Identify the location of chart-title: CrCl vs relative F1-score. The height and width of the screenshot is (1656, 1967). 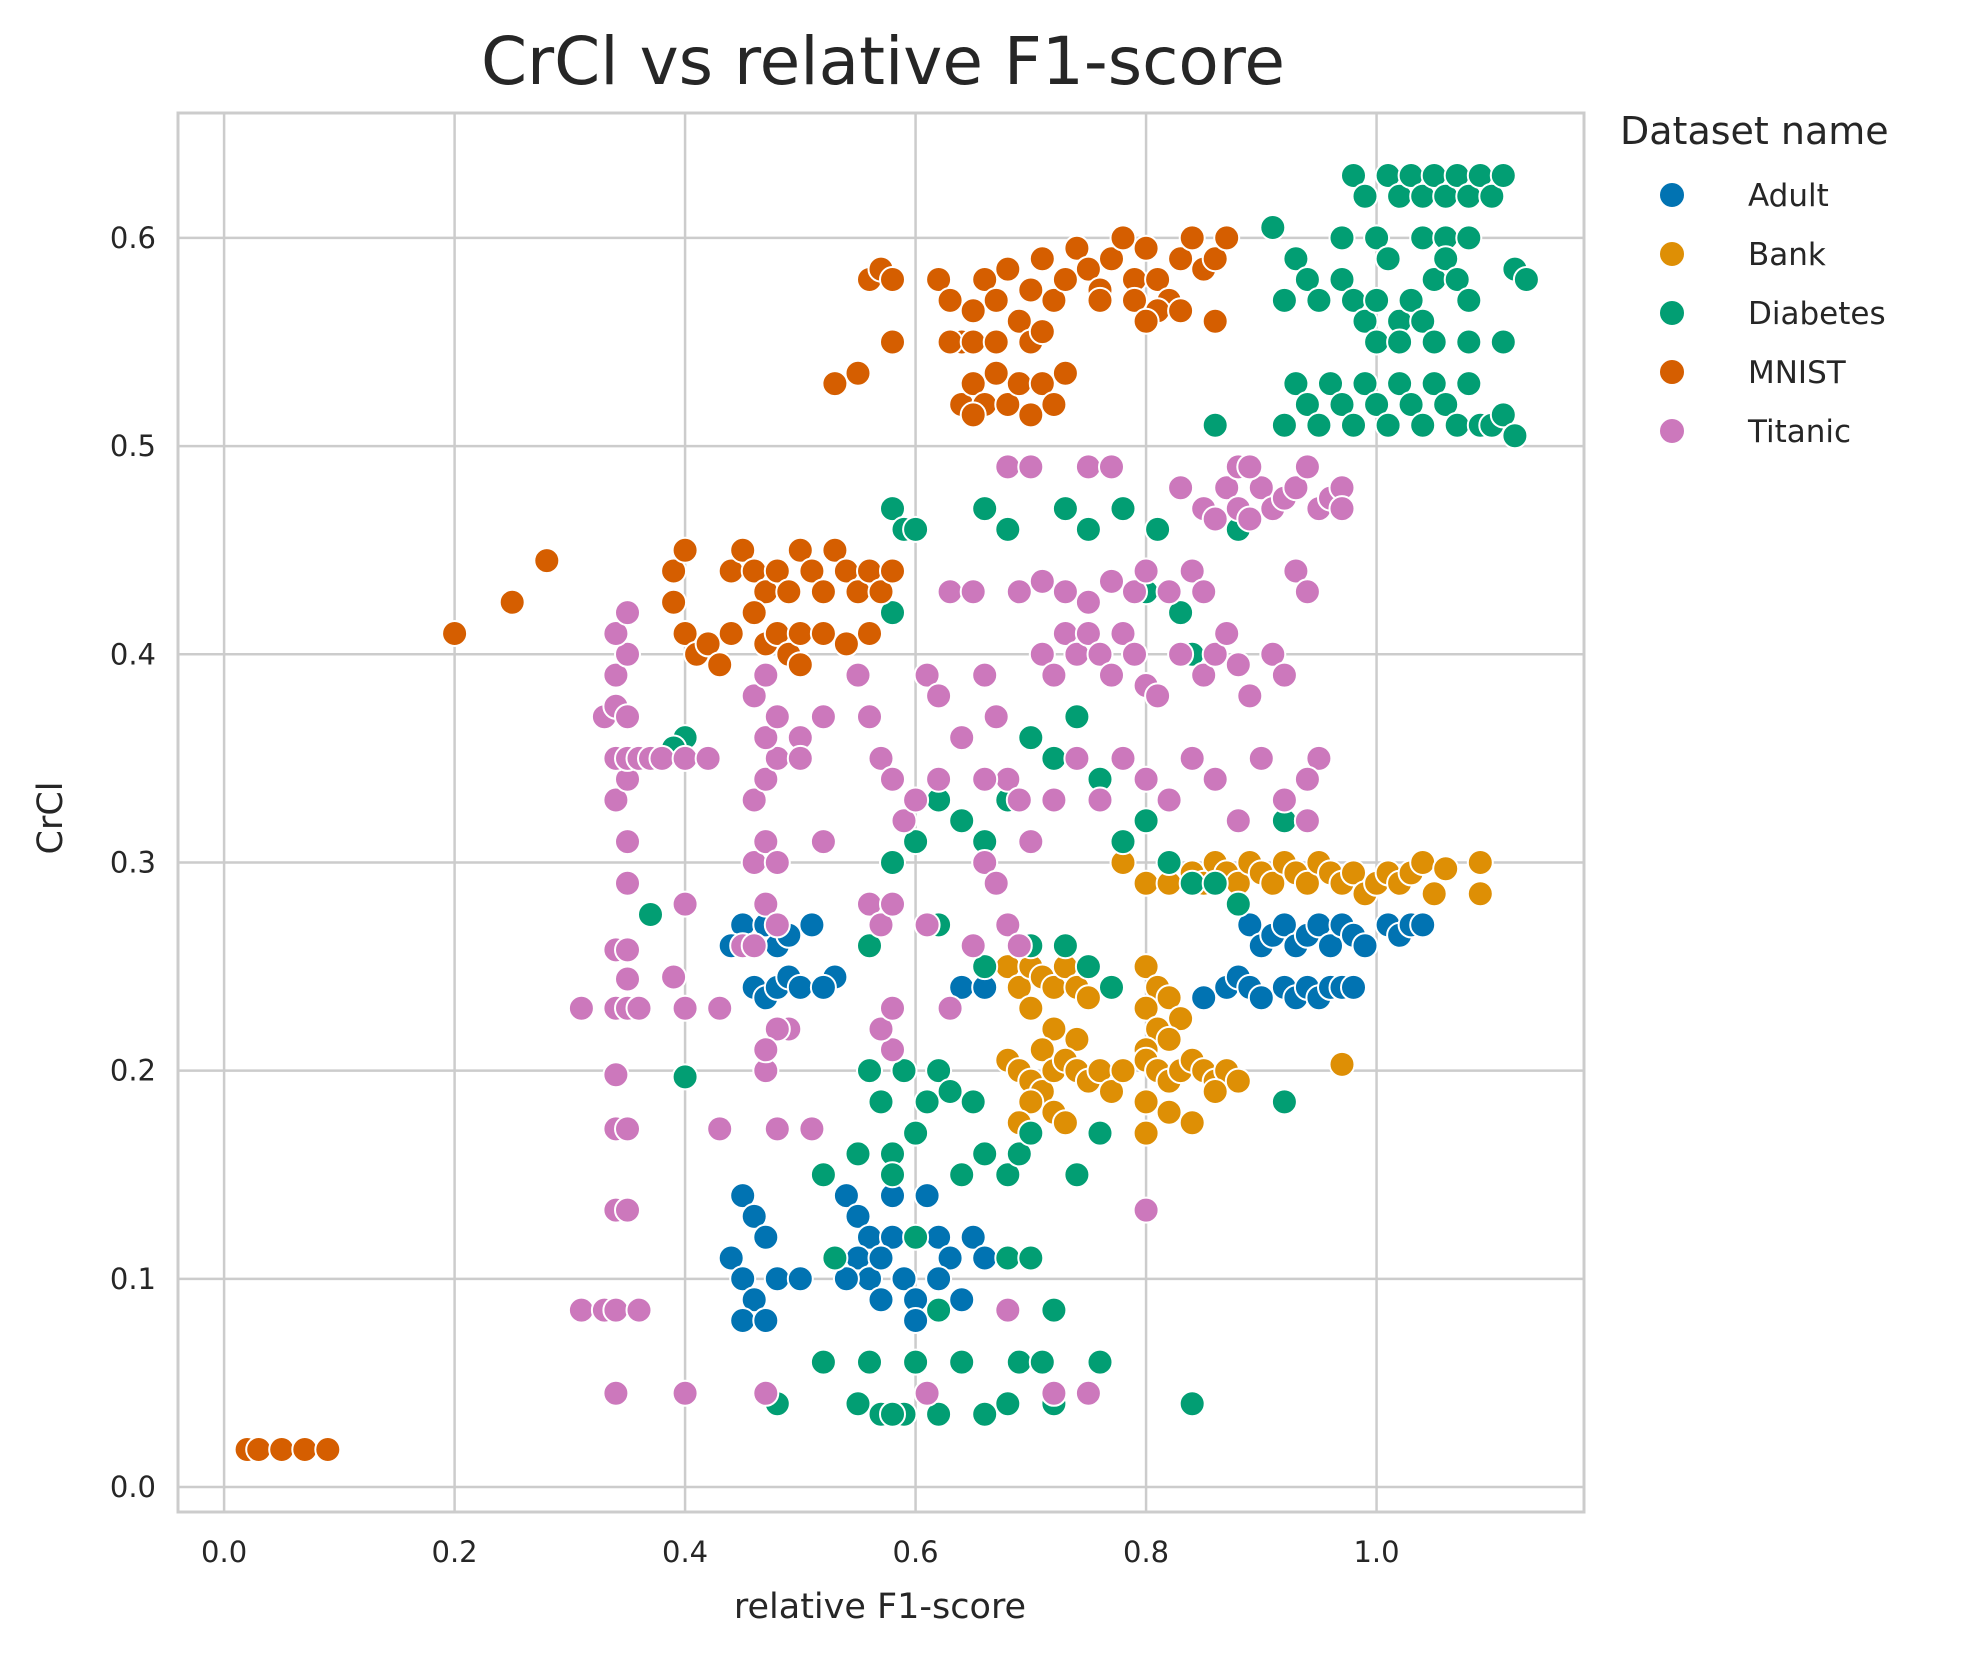
(883, 61).